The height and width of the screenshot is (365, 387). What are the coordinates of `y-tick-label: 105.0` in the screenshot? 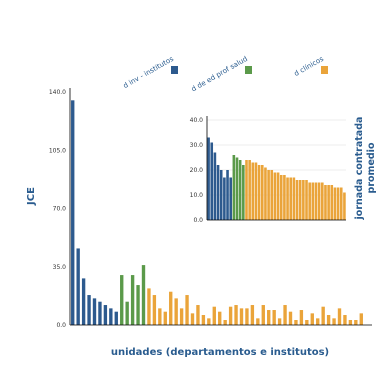 It's located at (57, 150).